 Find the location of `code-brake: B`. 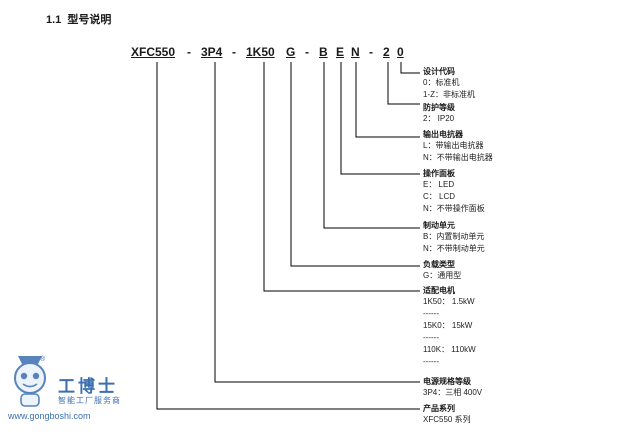

code-brake: B is located at coordinates (323, 52).